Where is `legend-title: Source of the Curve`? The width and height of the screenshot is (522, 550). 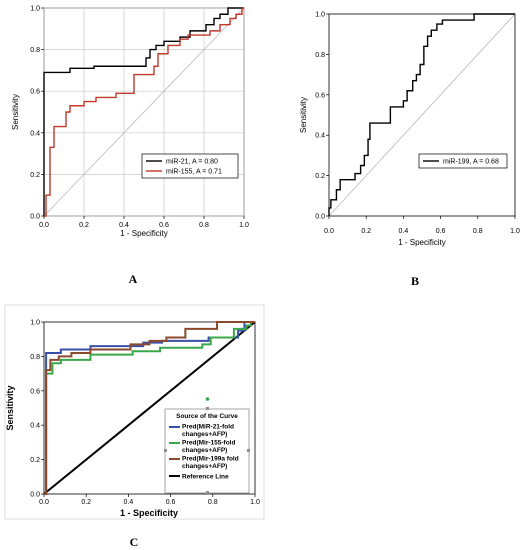
legend-title: Source of the Curve is located at coordinates (207, 416).